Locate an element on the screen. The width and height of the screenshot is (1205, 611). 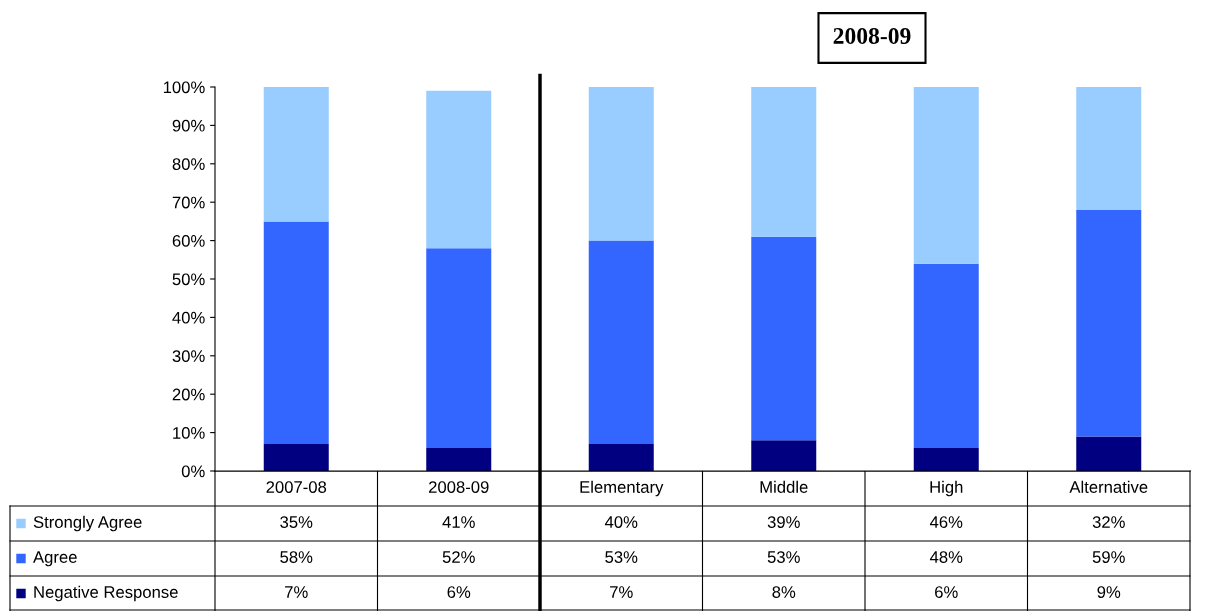
data-label: 48% is located at coordinates (946, 557).